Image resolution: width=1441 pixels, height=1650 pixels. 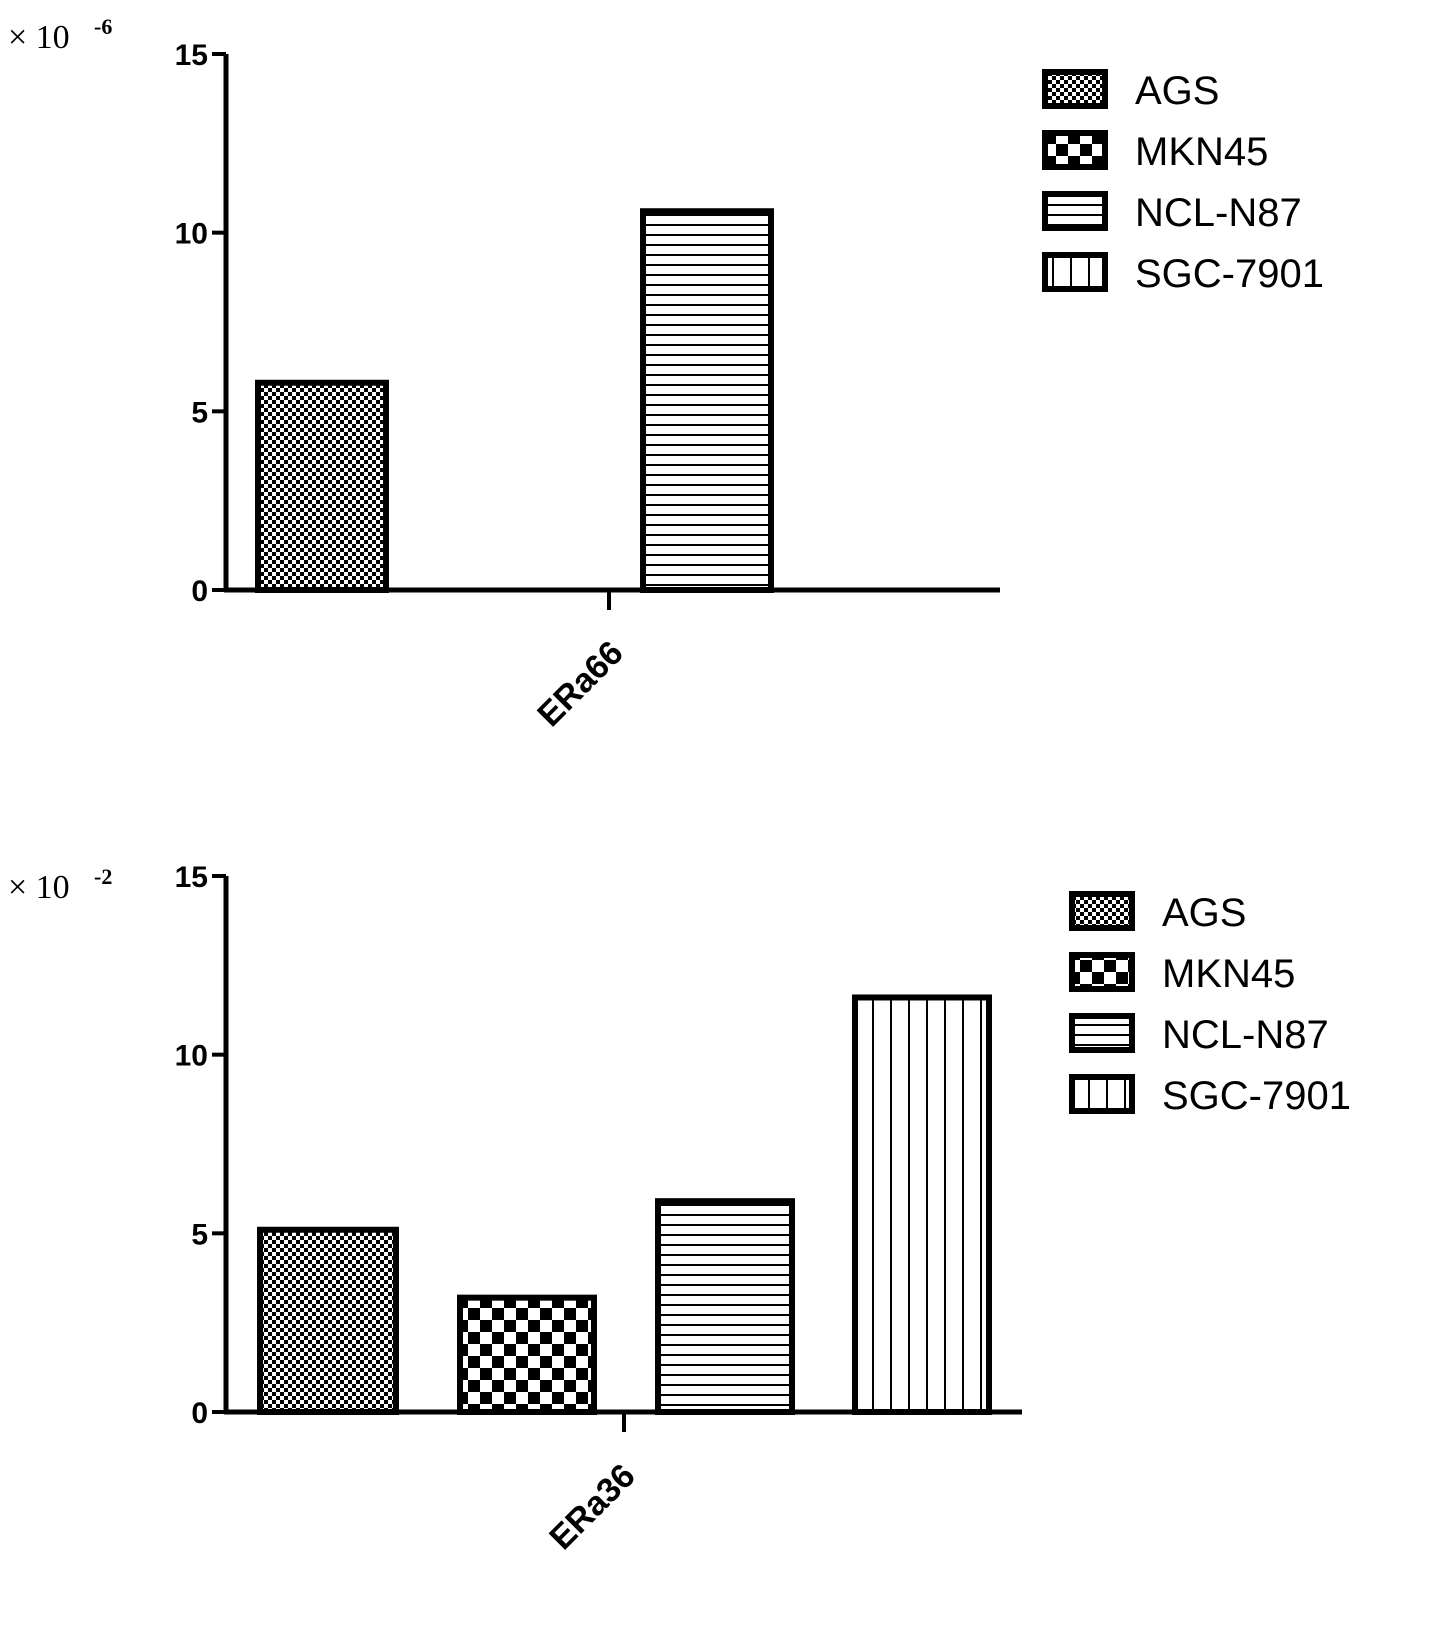 What do you see at coordinates (592, 1507) in the screenshot?
I see `x-tick-label: ERa36` at bounding box center [592, 1507].